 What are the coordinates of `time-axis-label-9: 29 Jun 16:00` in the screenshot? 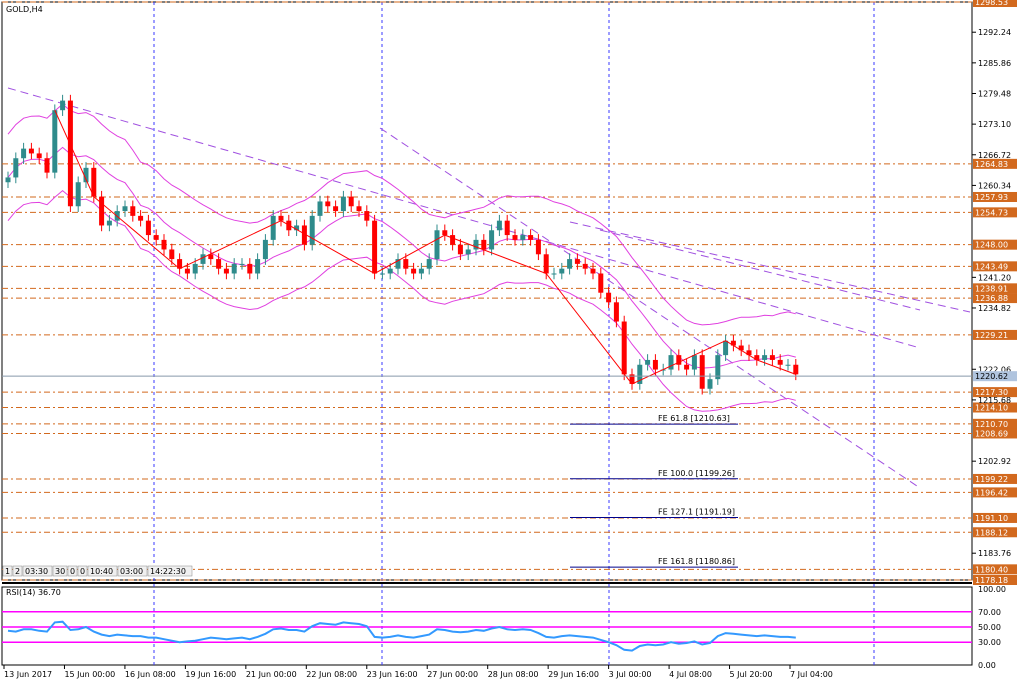 It's located at (573, 674).